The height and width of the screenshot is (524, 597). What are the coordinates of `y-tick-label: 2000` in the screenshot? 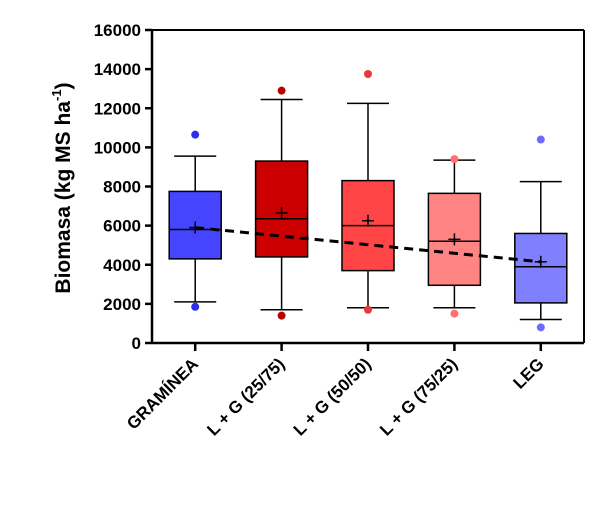 It's located at (122, 304).